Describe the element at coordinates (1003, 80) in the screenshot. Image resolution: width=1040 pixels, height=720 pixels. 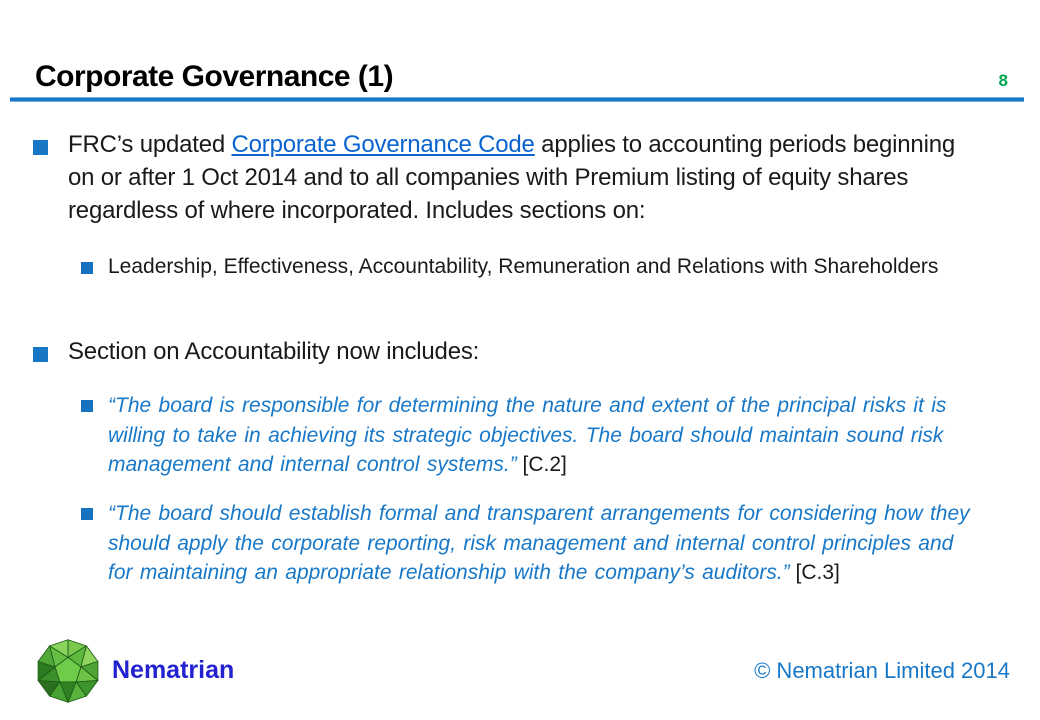
I see `page-number: 8` at that location.